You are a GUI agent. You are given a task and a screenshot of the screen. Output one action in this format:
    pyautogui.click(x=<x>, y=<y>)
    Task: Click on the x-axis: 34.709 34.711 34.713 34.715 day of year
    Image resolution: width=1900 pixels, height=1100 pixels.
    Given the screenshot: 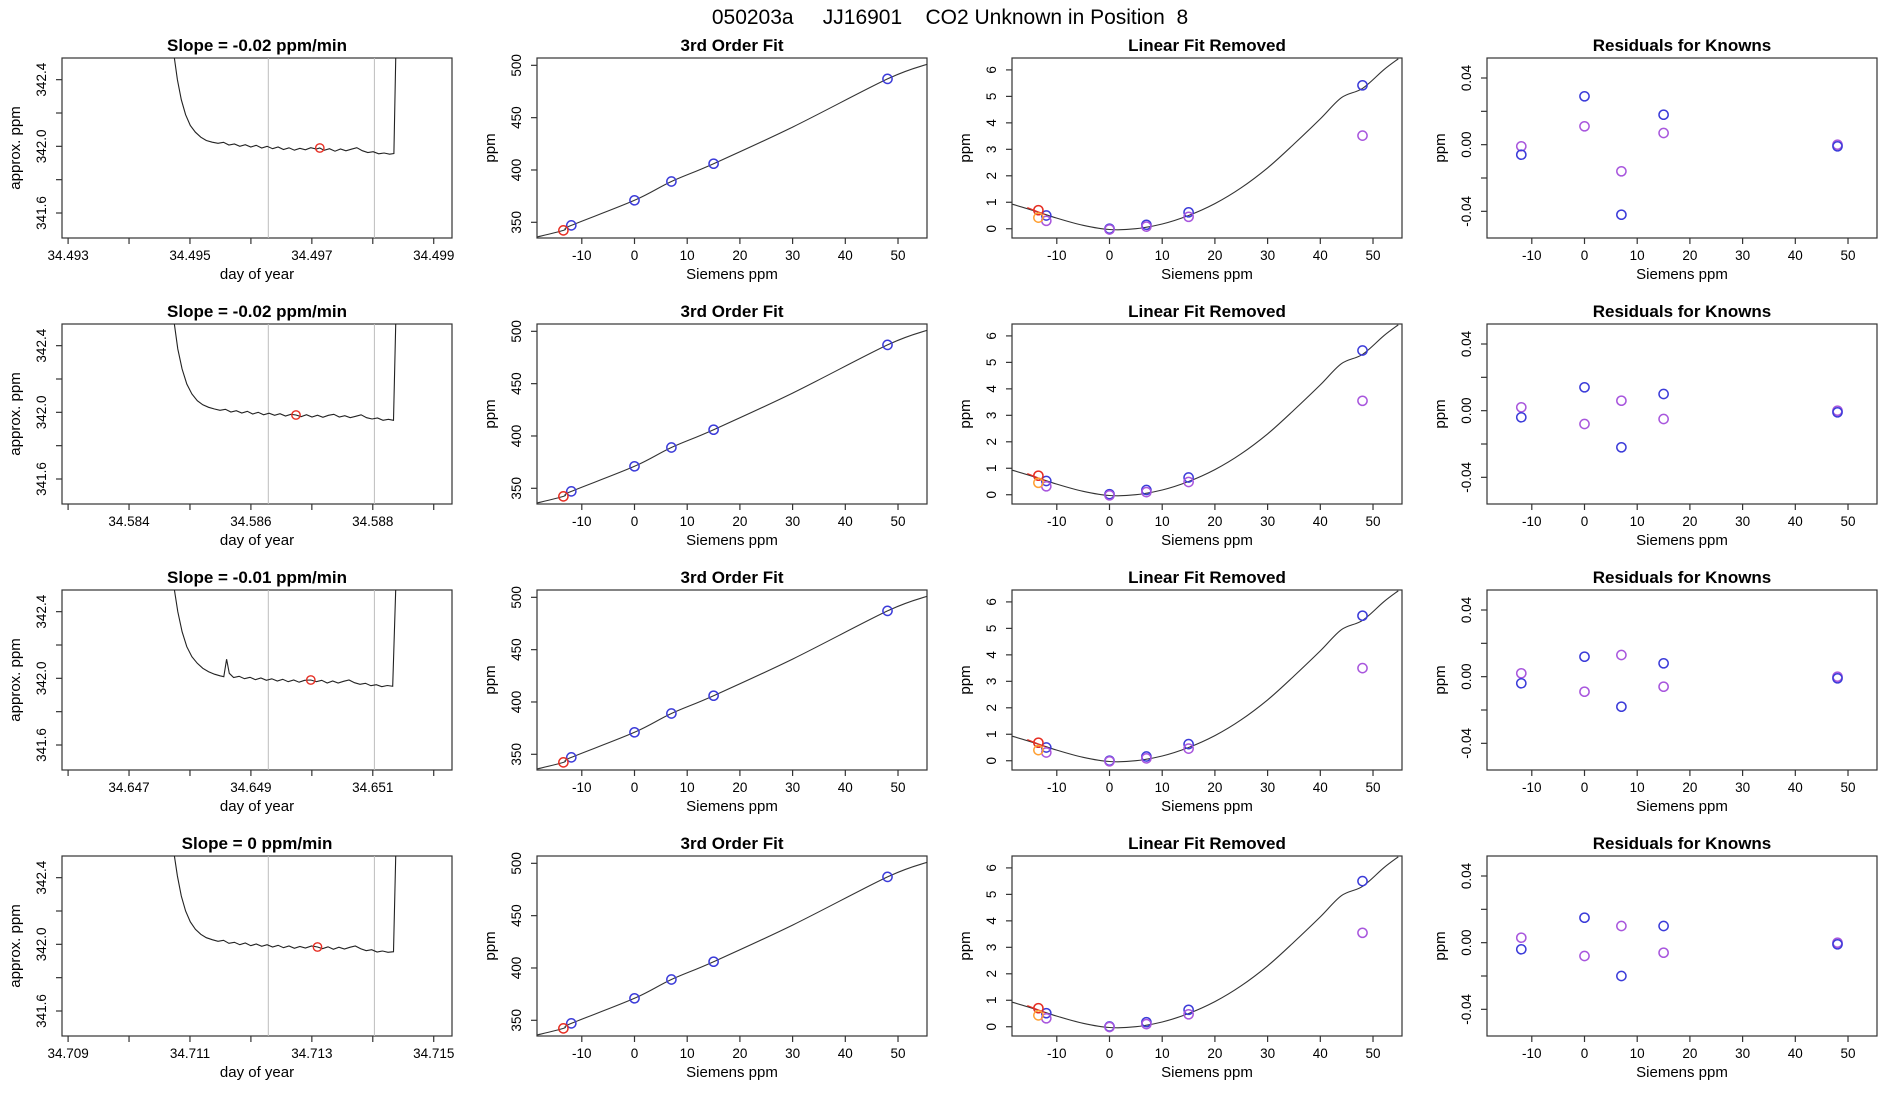 What is the action you would take?
    pyautogui.click(x=250, y=1058)
    